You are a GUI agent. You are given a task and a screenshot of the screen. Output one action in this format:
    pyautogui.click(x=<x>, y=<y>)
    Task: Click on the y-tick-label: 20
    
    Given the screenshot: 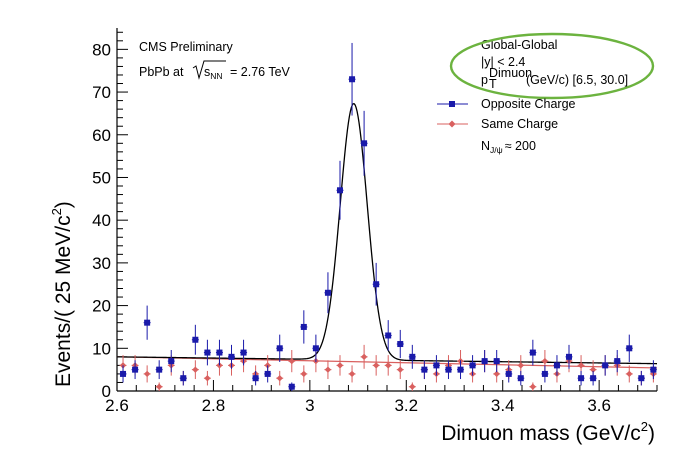 What is the action you would take?
    pyautogui.click(x=101, y=306)
    